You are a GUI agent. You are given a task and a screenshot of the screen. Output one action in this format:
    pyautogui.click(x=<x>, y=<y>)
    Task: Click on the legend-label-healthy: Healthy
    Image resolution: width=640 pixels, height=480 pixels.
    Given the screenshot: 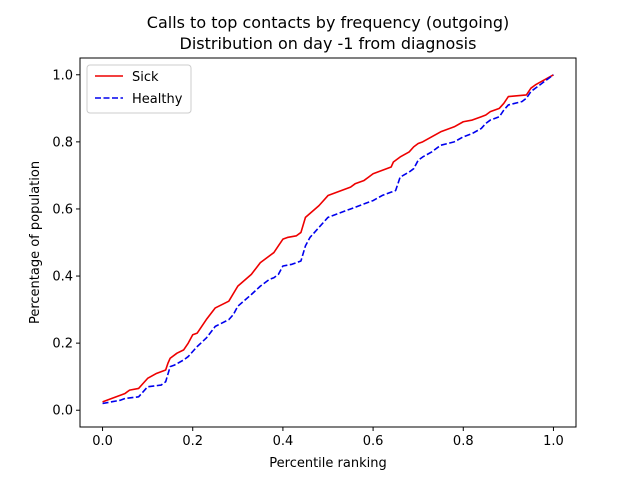 What is the action you would take?
    pyautogui.click(x=157, y=99)
    